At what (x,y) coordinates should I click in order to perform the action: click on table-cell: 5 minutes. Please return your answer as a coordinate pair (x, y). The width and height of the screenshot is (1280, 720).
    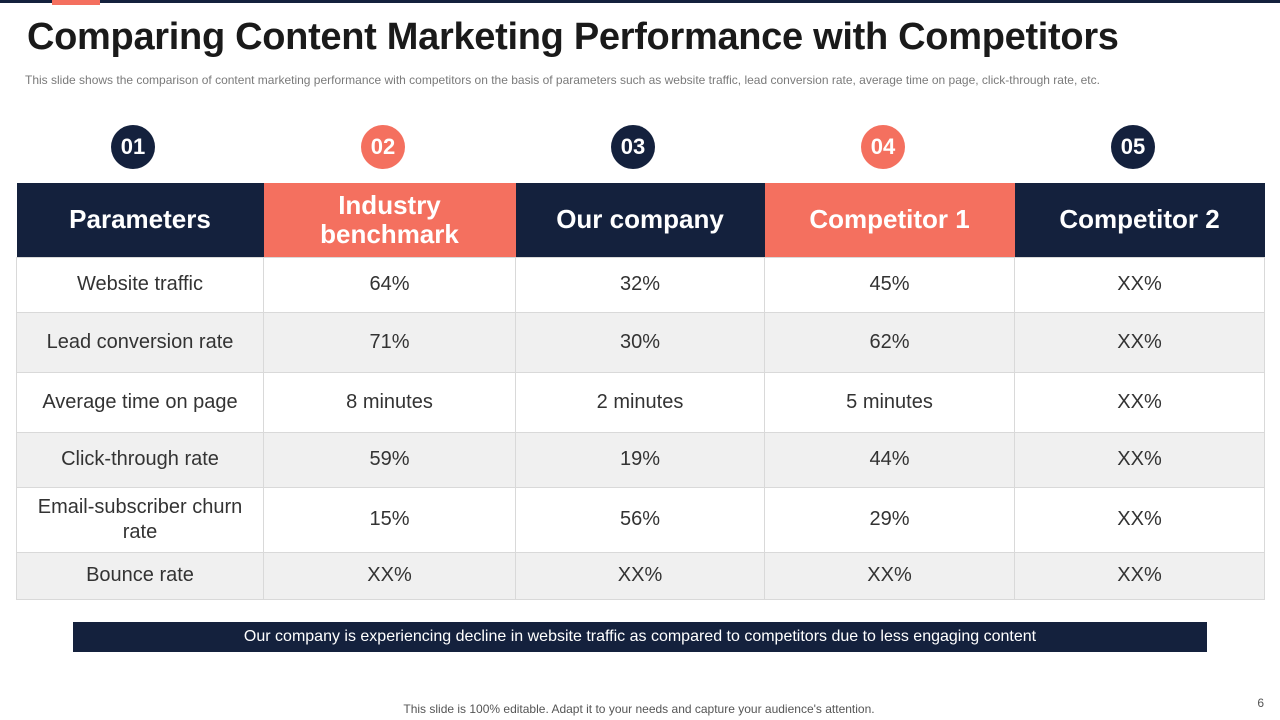
    Looking at the image, I should click on (889, 402).